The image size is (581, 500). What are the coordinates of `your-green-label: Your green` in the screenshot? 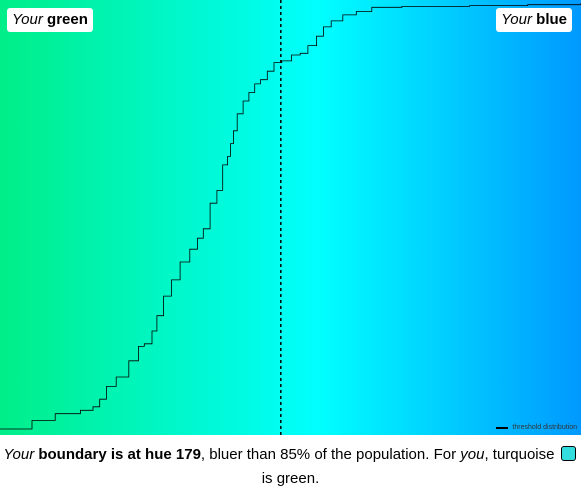 It's located at (50, 20).